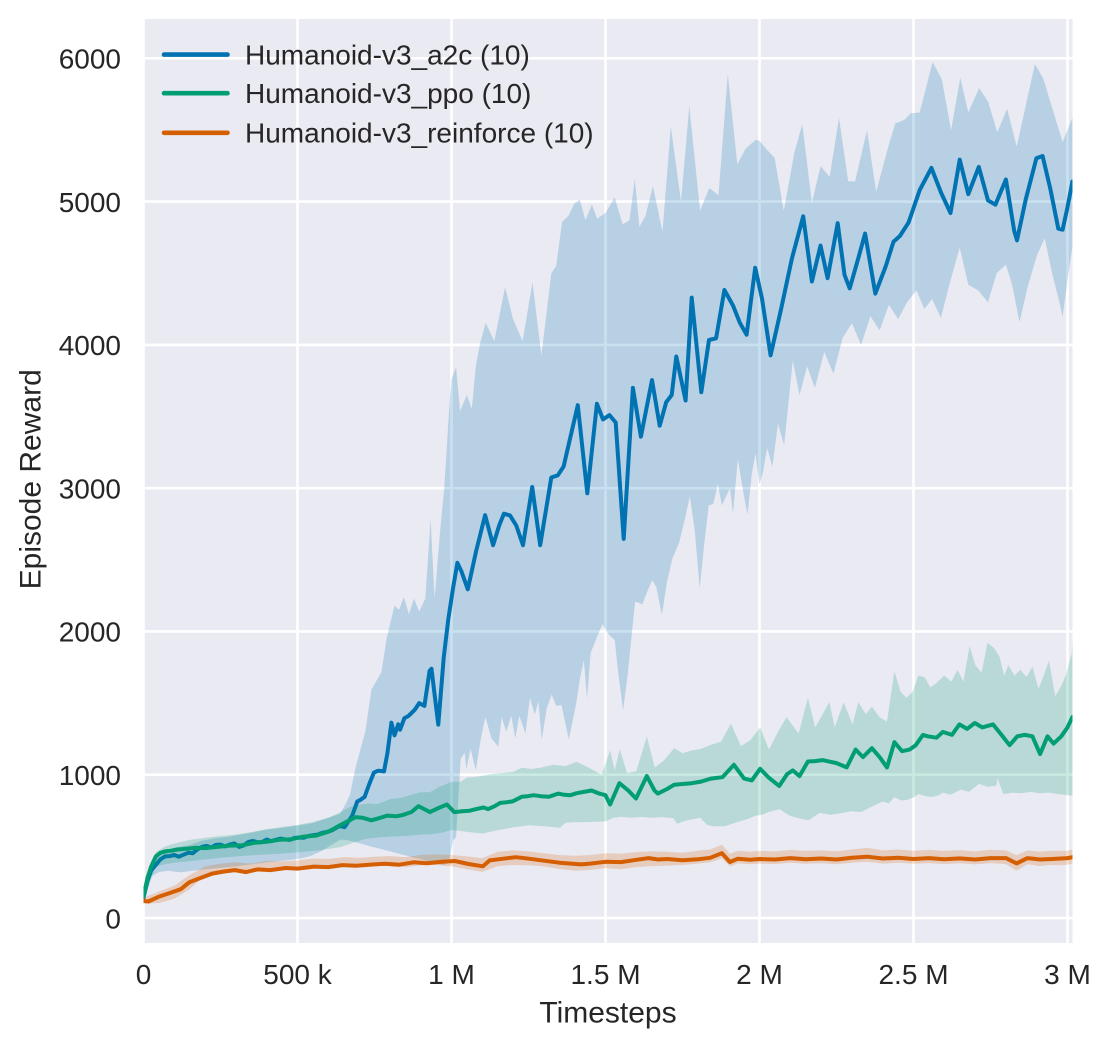  I want to click on svg-text: Humanoid-v3_reinforce (10), so click(419, 133).